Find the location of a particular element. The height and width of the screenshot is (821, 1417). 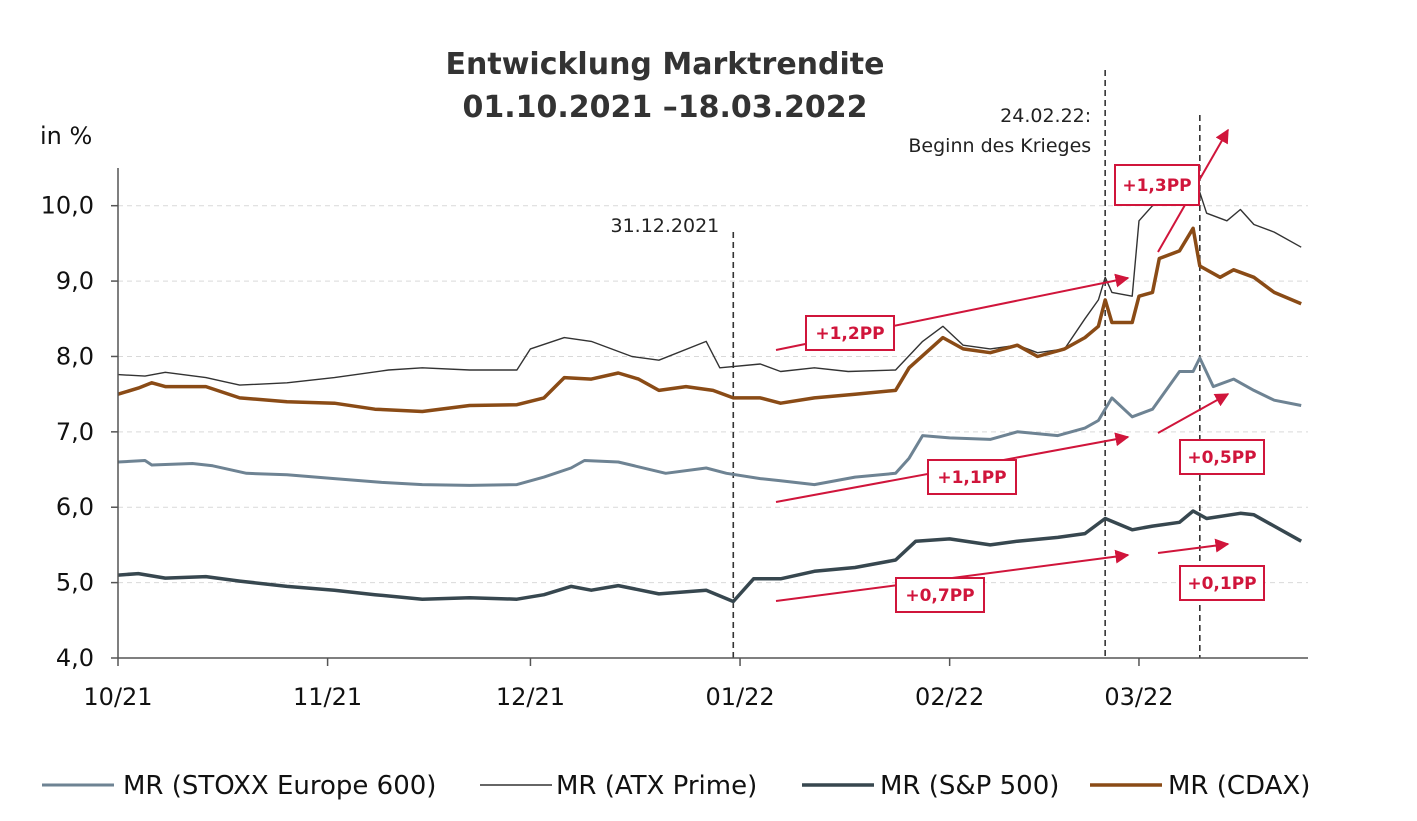

y-tick-label: 7,0 is located at coordinates (75, 432).